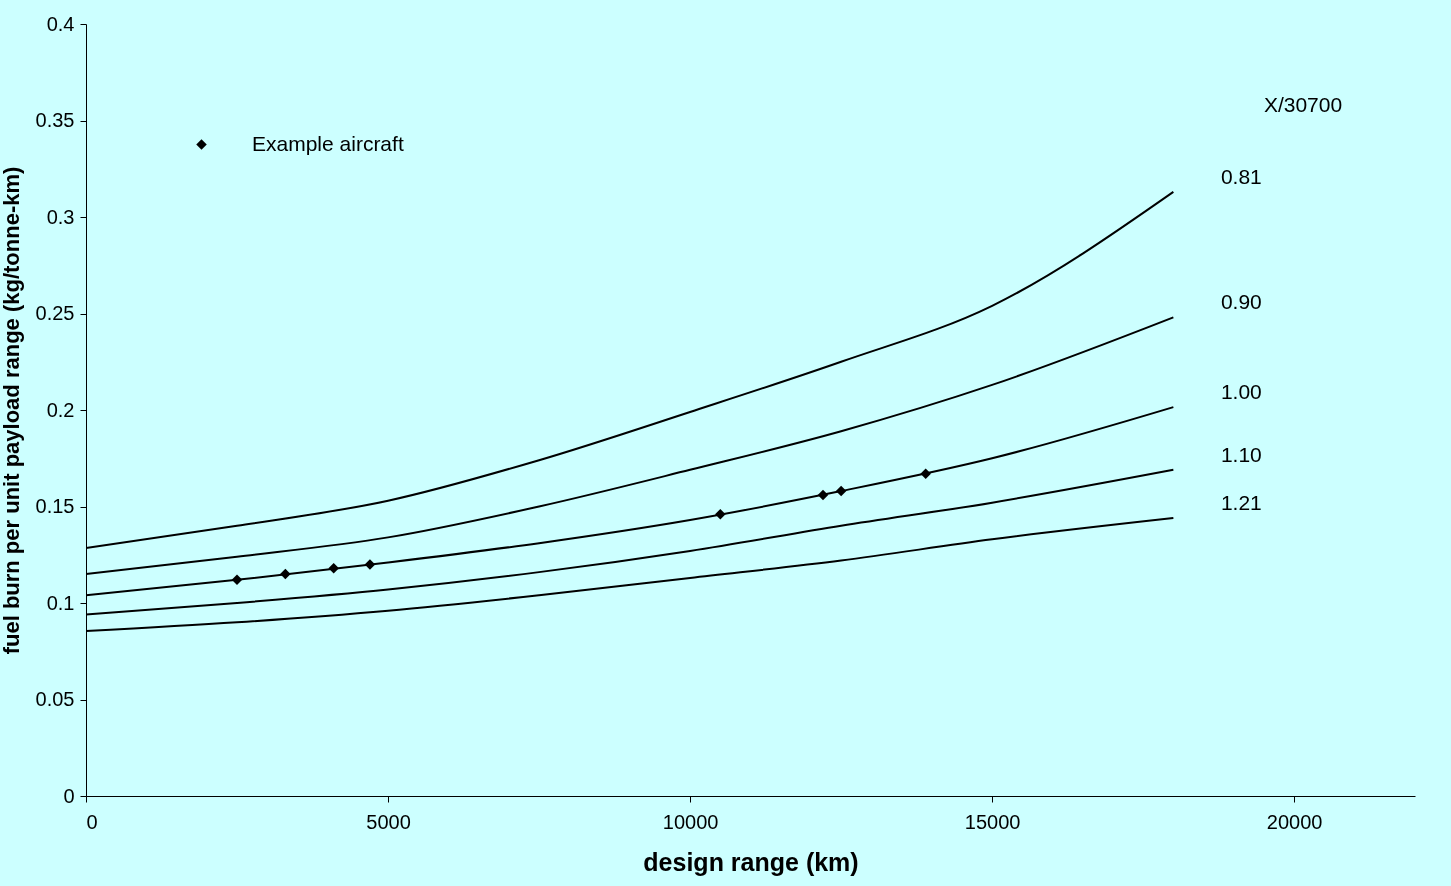 This screenshot has height=886, width=1451. Describe the element at coordinates (55, 506) in the screenshot. I see `y-tick-label: 0.15` at that location.